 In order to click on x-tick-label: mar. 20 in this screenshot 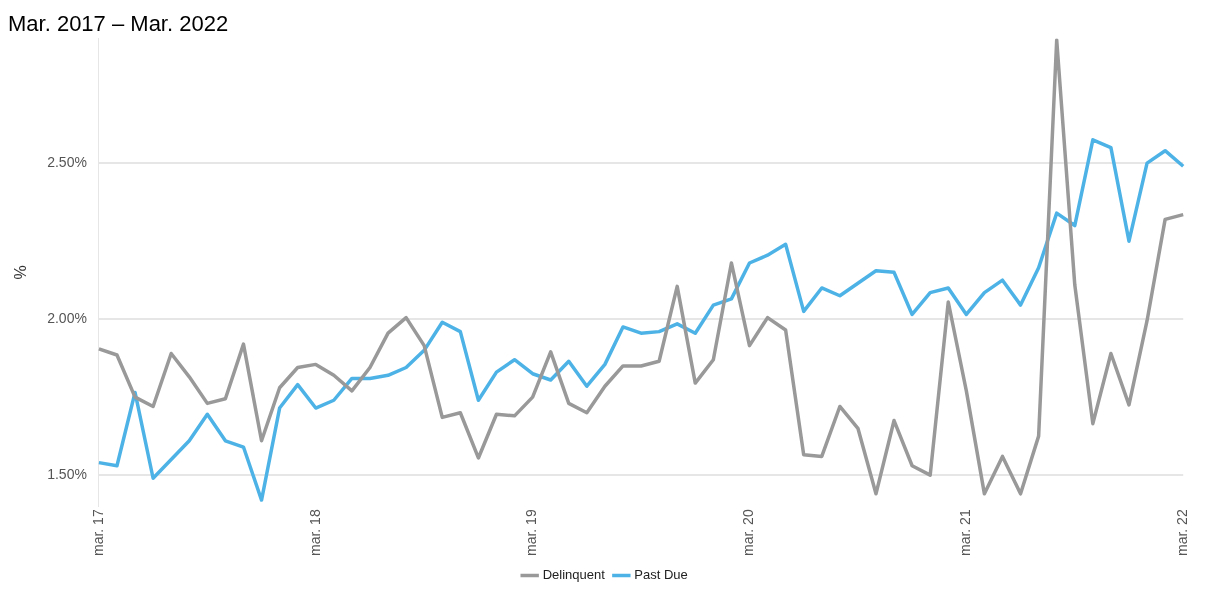, I will do `click(748, 533)`.